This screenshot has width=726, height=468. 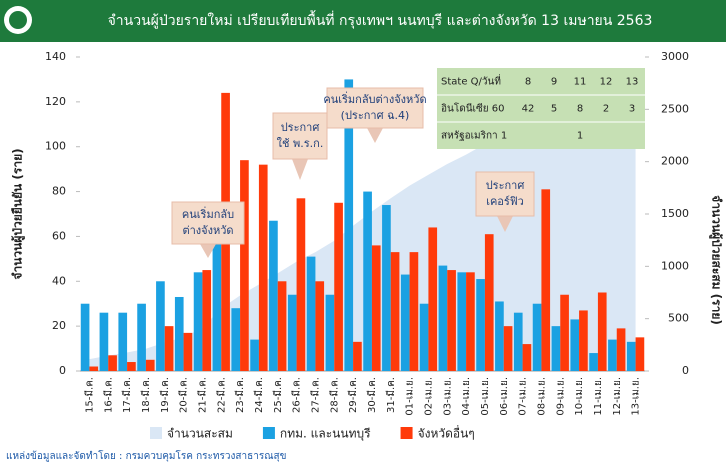 What do you see at coordinates (127, 395) in the screenshot?
I see `x-tick-label: 17-มี.ค.` at bounding box center [127, 395].